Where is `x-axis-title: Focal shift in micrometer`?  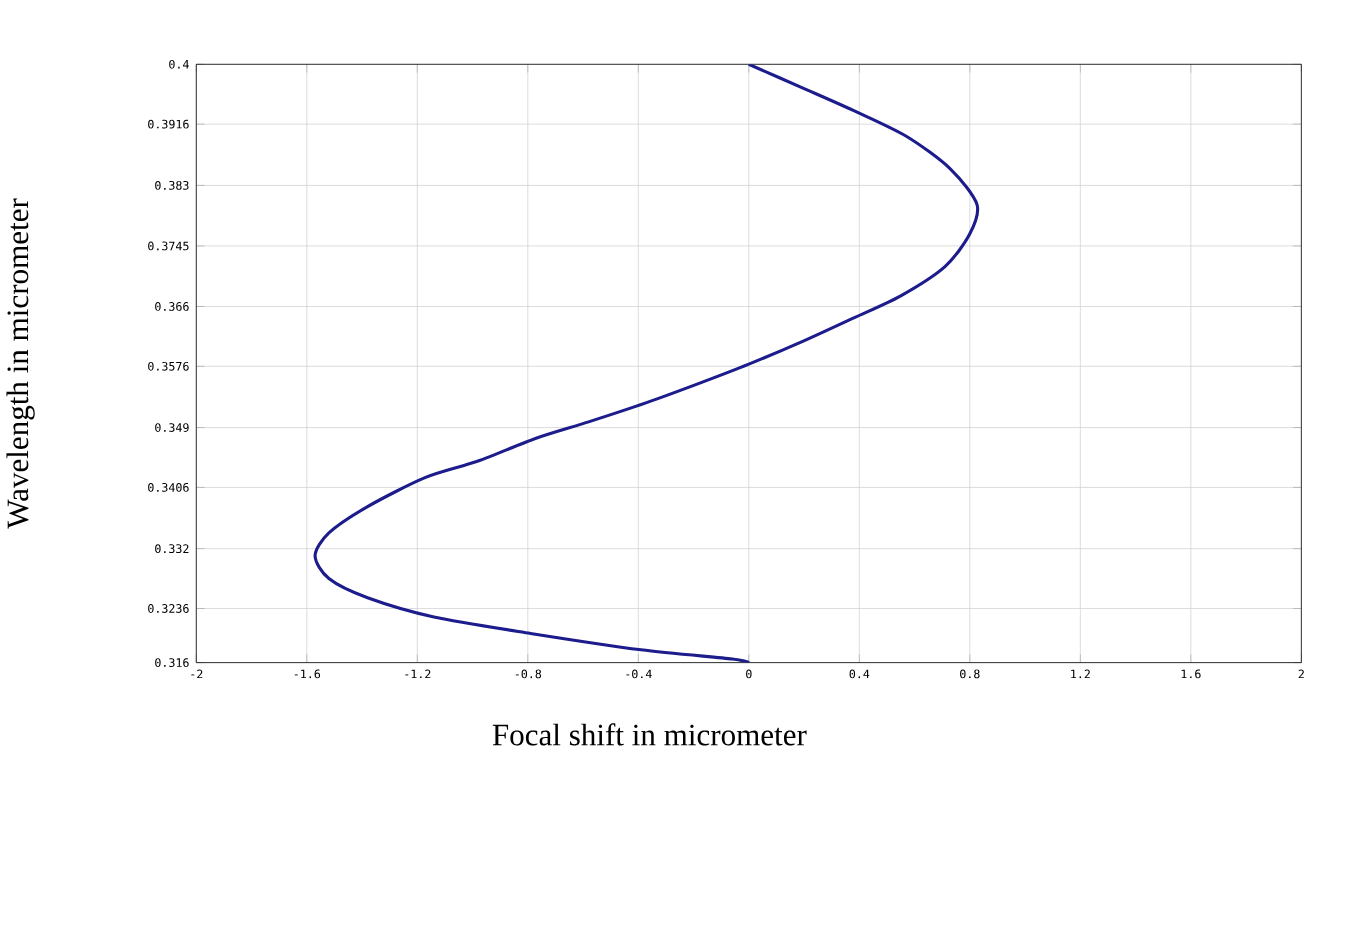 x-axis-title: Focal shift in micrometer is located at coordinates (649, 734).